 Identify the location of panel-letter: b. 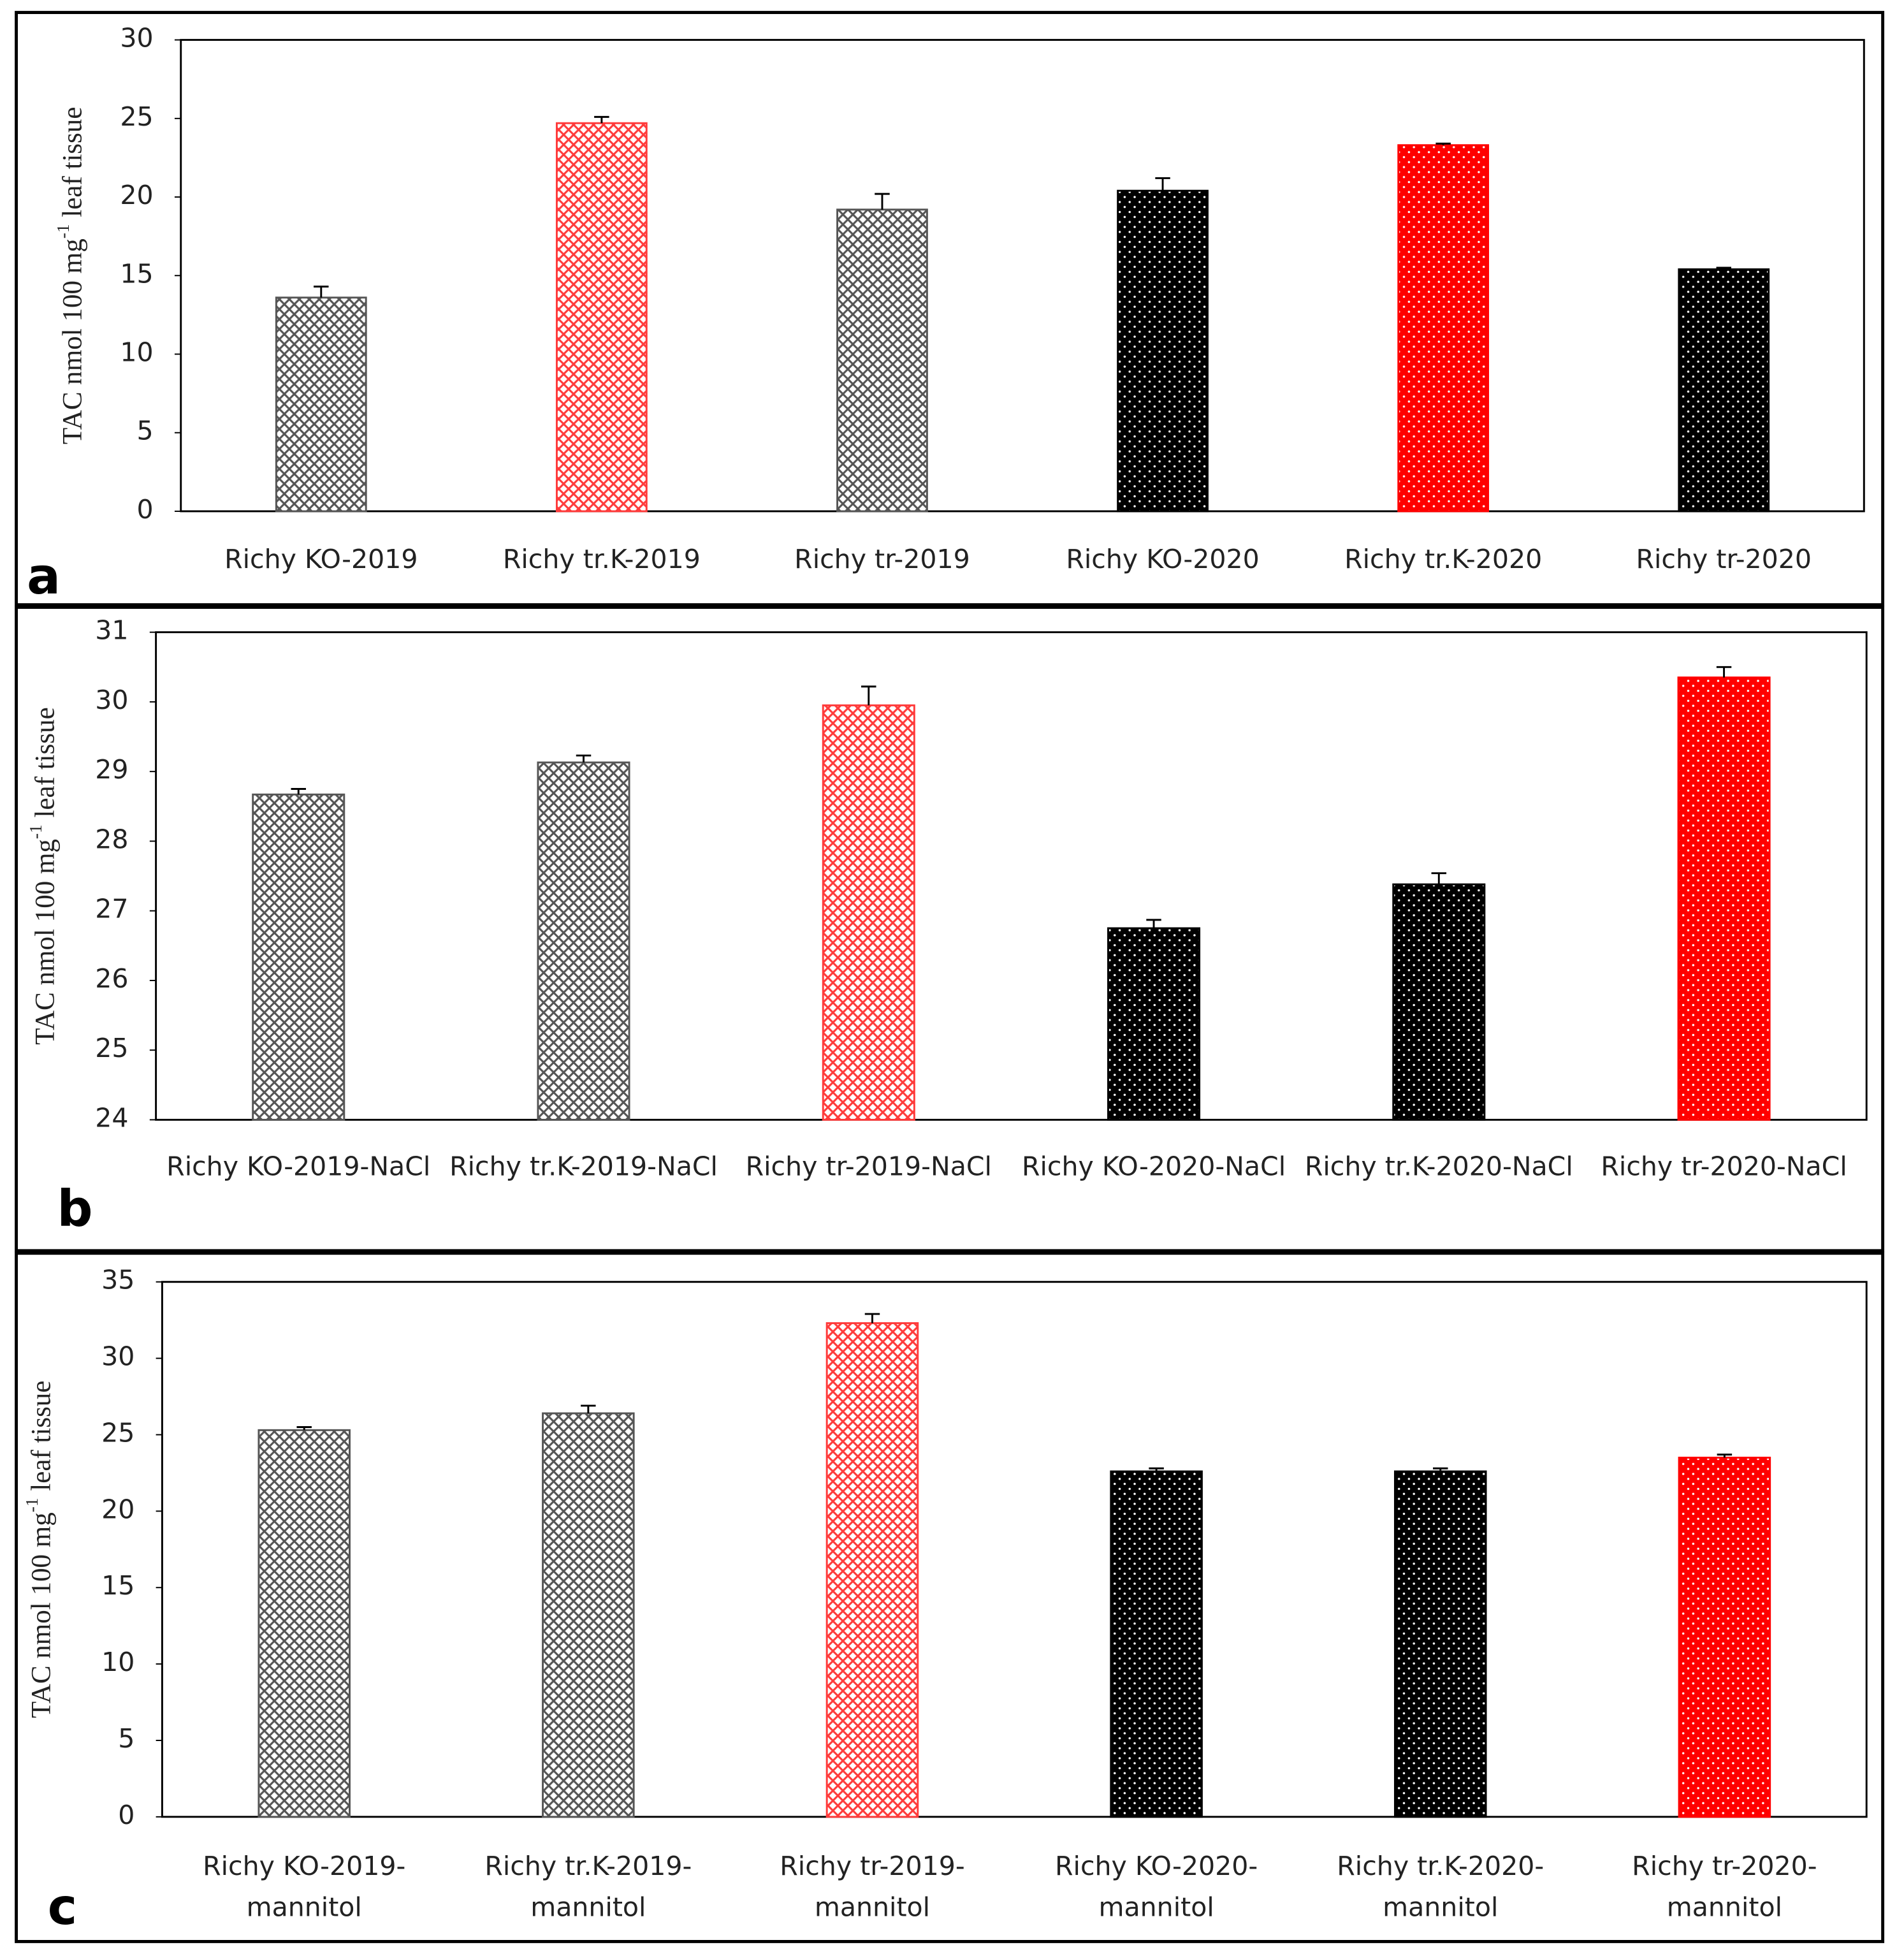
(74, 1209).